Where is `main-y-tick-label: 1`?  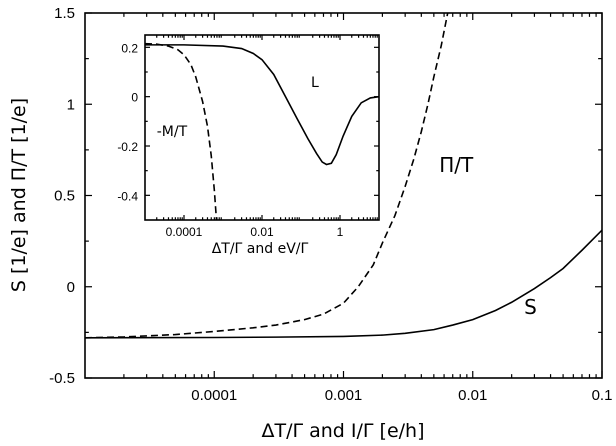 main-y-tick-label: 1 is located at coordinates (71, 104).